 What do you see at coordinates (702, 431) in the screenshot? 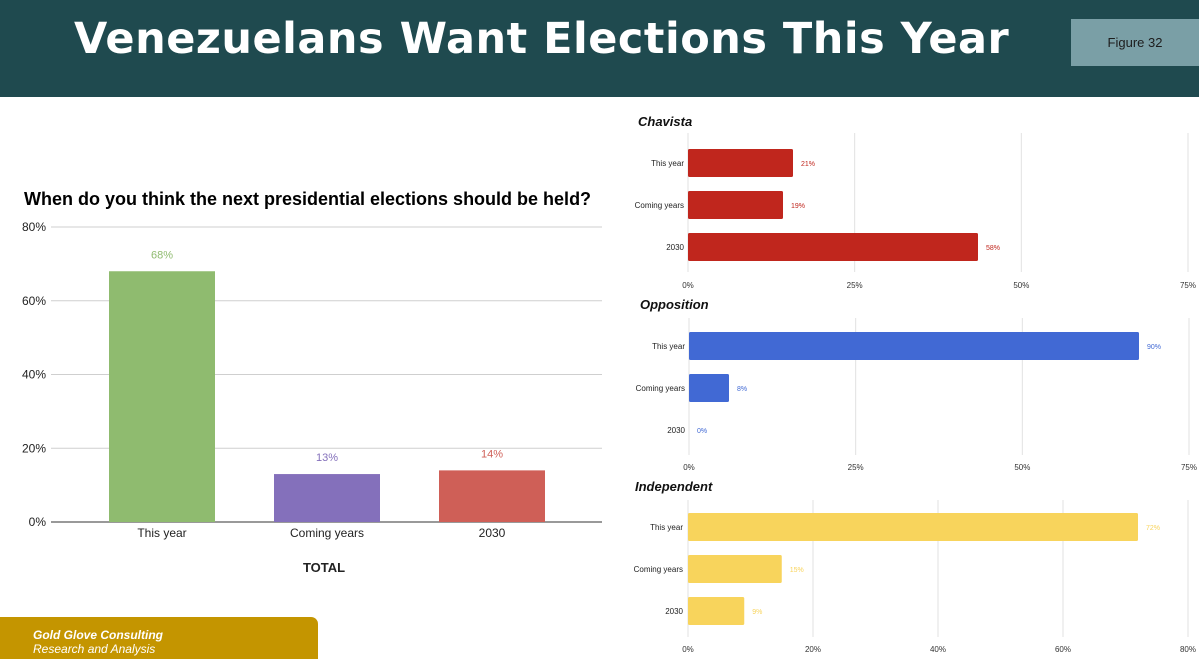
I see `data-label: 0%` at bounding box center [702, 431].